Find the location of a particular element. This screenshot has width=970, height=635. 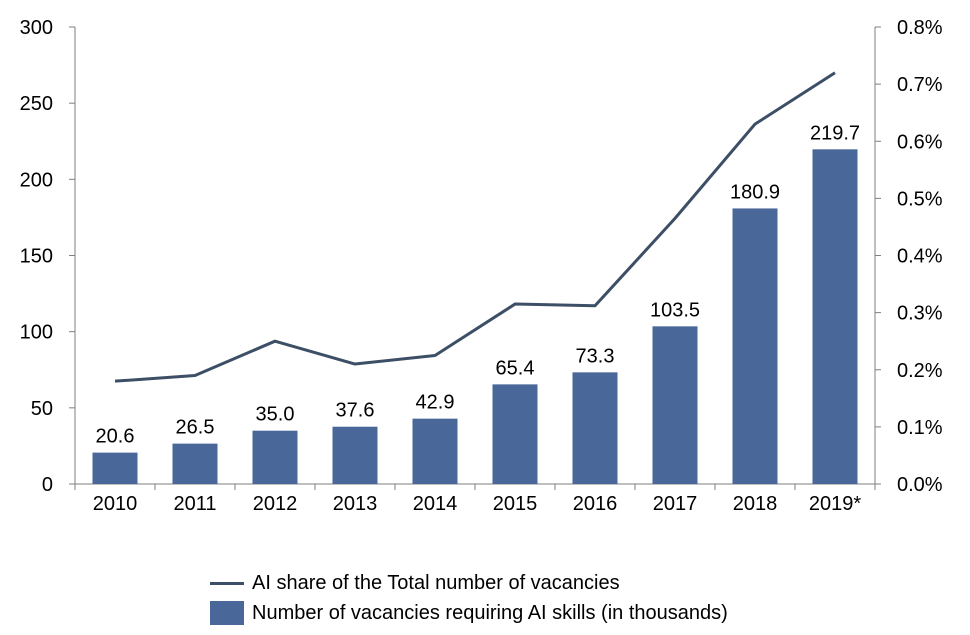

x-tick-label: 2013 is located at coordinates (355, 504).